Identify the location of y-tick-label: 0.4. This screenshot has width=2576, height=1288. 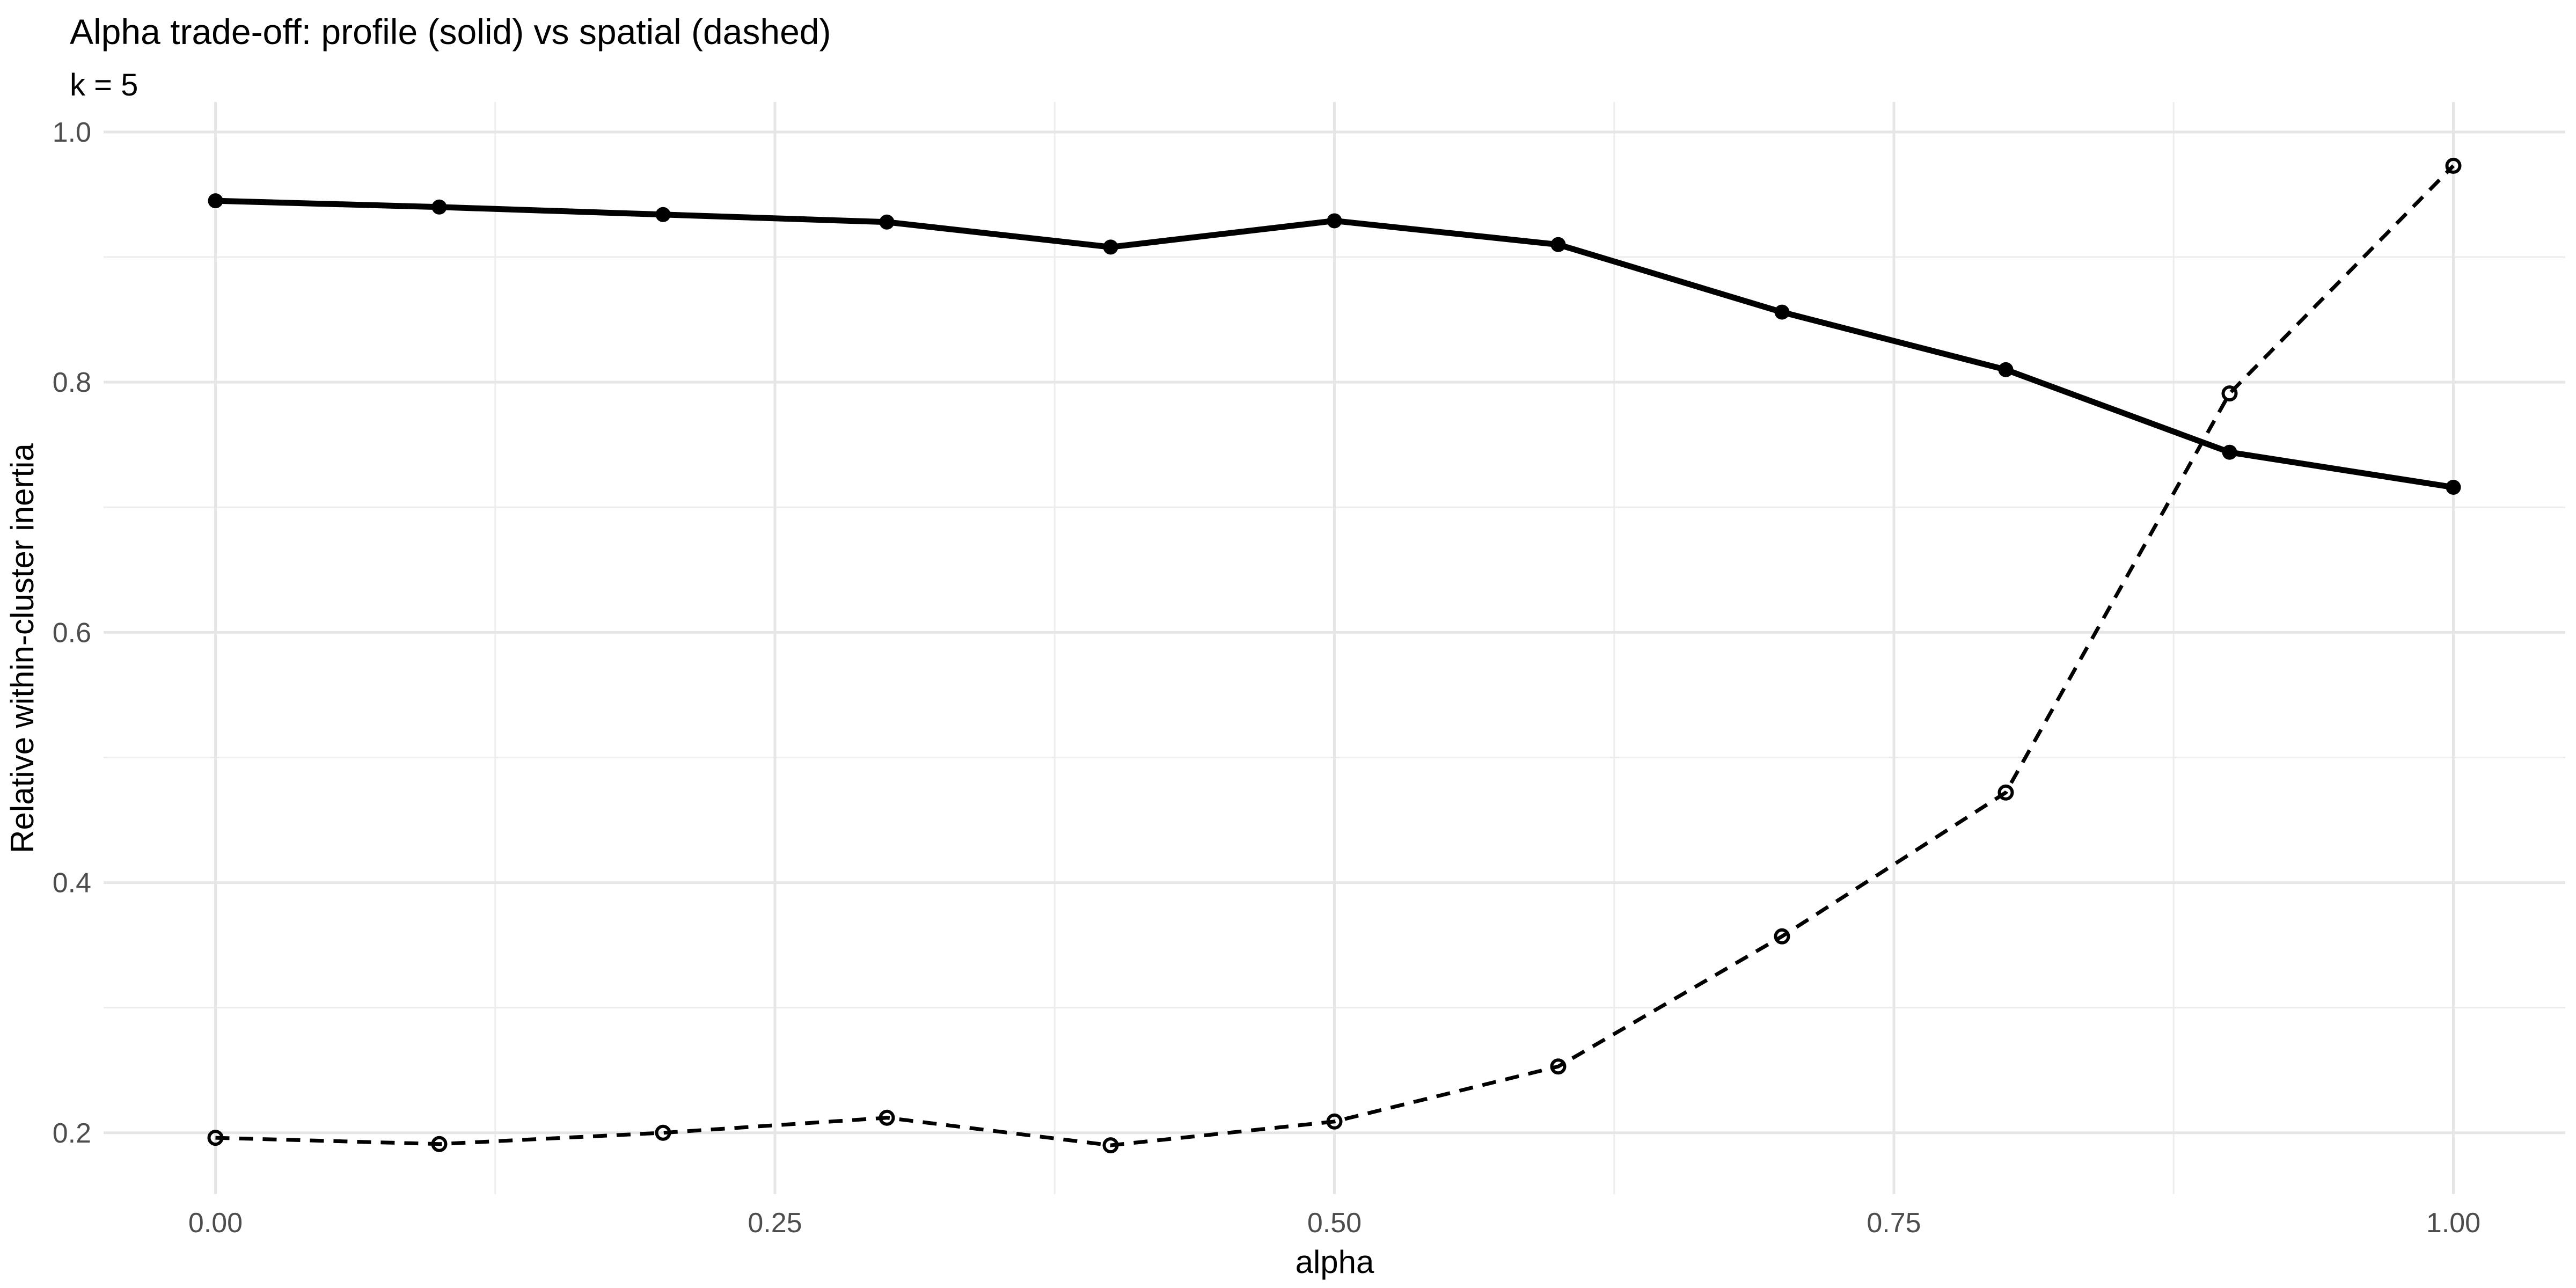
(72, 883).